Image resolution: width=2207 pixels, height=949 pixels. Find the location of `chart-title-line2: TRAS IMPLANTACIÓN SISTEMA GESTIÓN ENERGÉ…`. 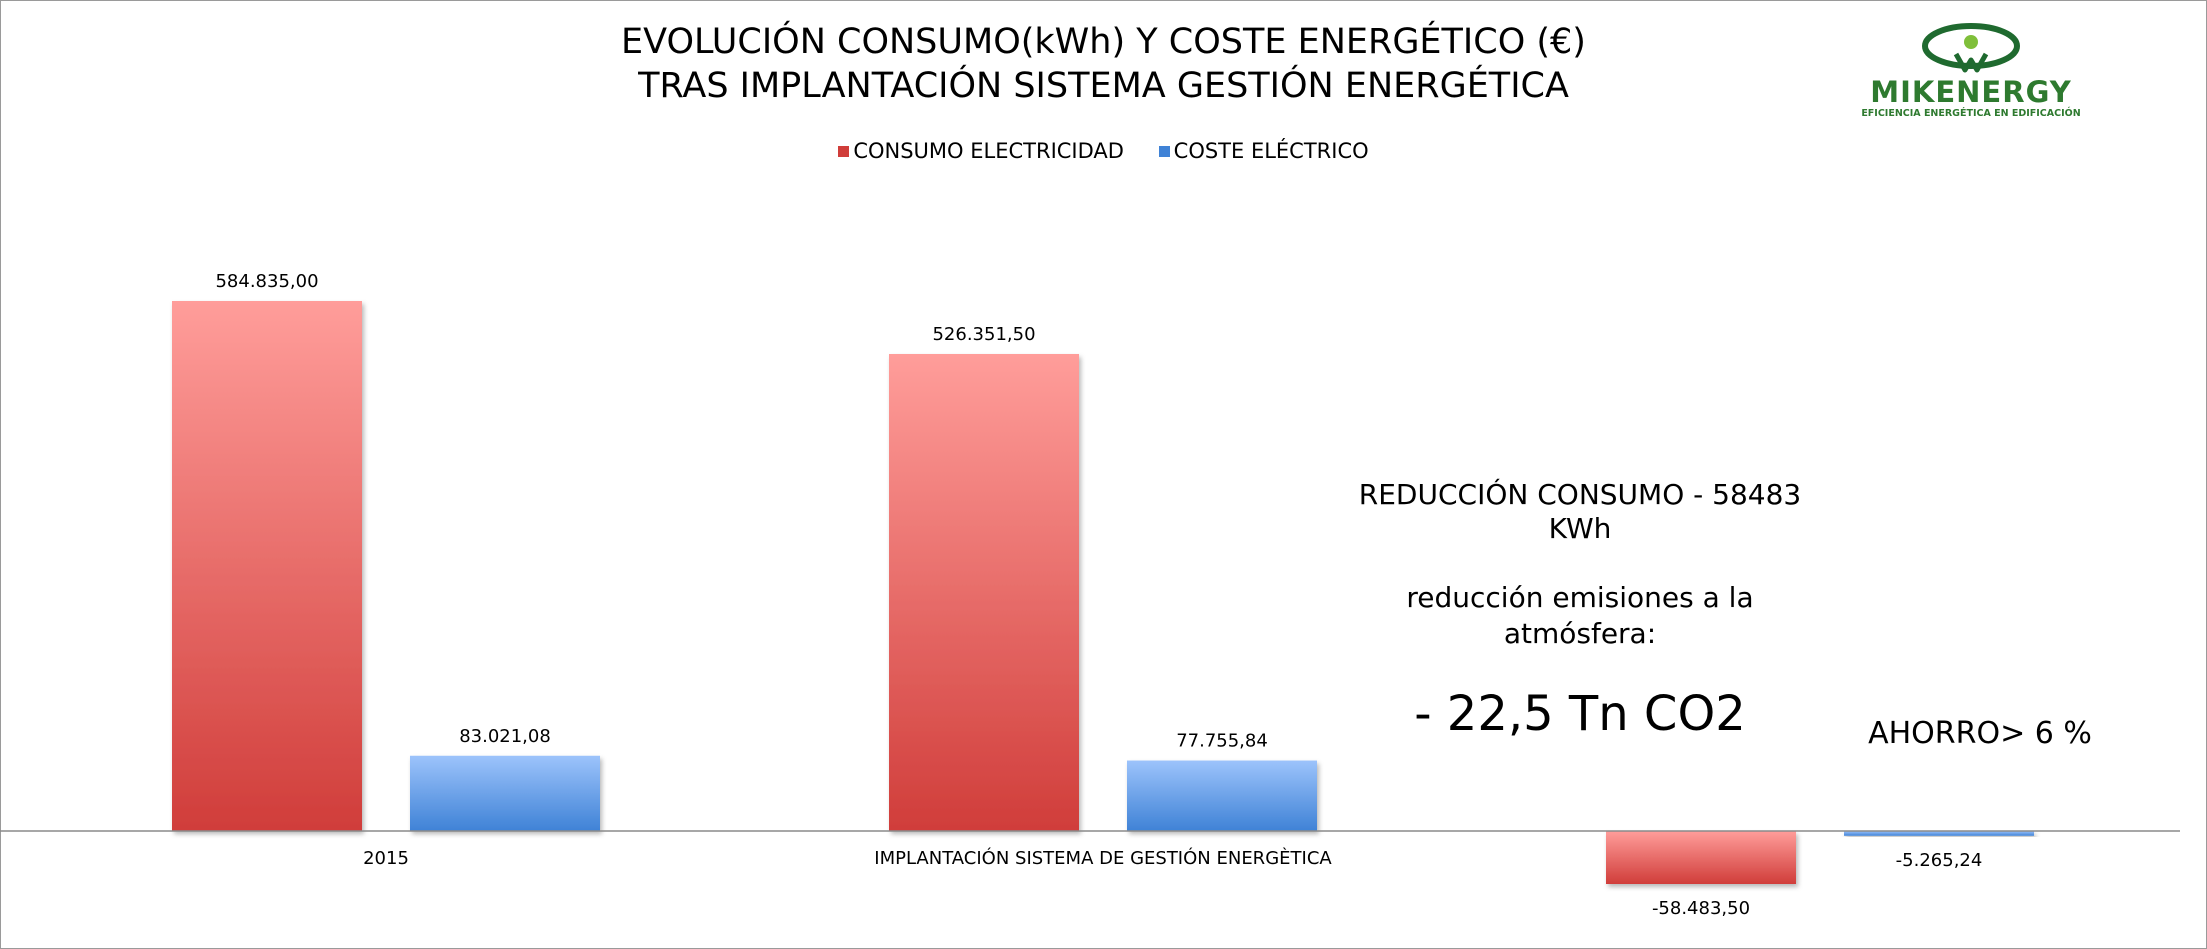

chart-title-line2: TRAS IMPLANTACIÓN SISTEMA GESTIÓN ENERGÉ… is located at coordinates (1103, 86).